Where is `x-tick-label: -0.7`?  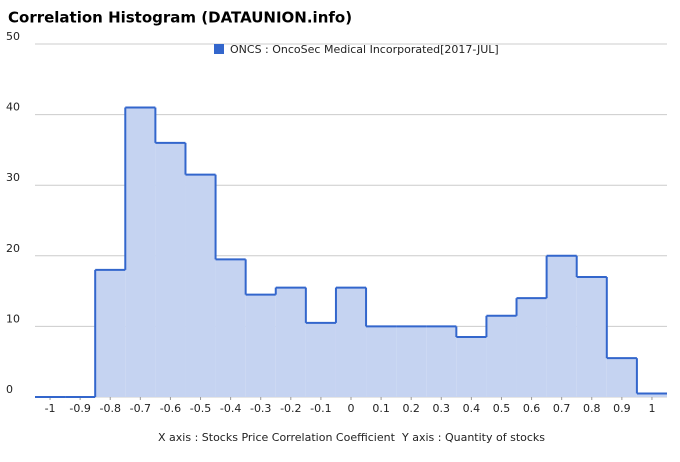
x-tick-label: -0.7 is located at coordinates (140, 408).